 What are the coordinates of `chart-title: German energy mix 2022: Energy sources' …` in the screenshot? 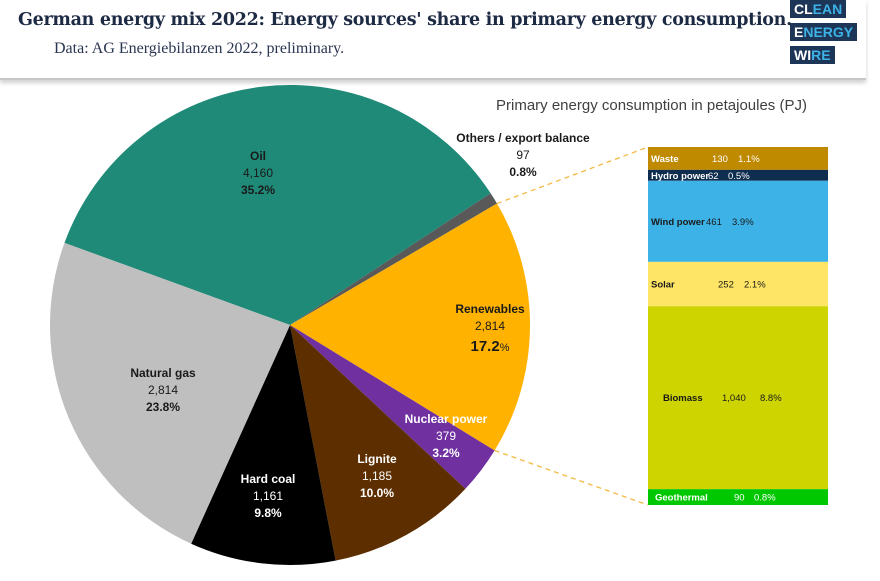 It's located at (405, 20).